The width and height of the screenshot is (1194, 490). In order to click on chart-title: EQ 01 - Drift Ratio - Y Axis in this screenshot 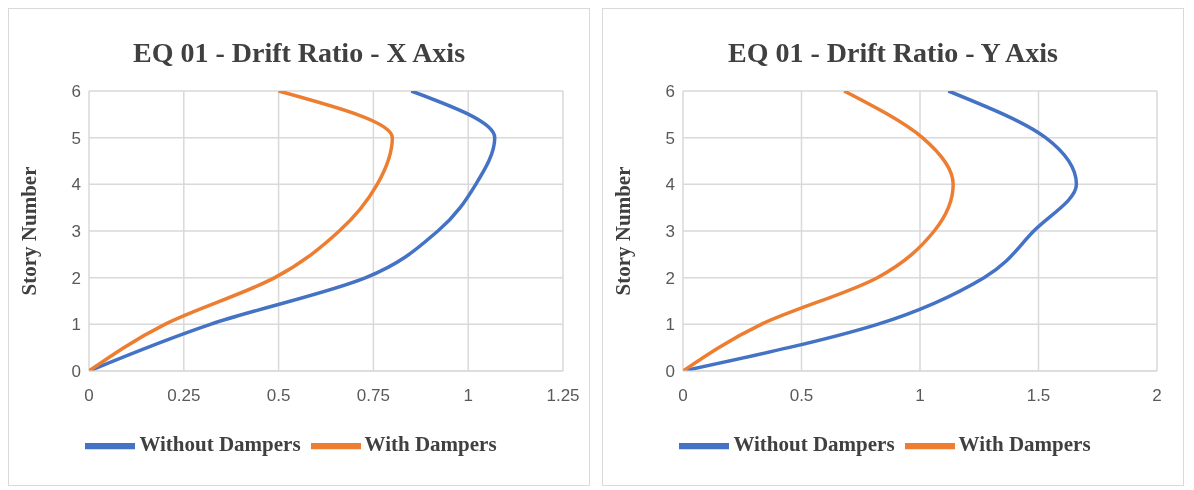, I will do `click(893, 53)`.